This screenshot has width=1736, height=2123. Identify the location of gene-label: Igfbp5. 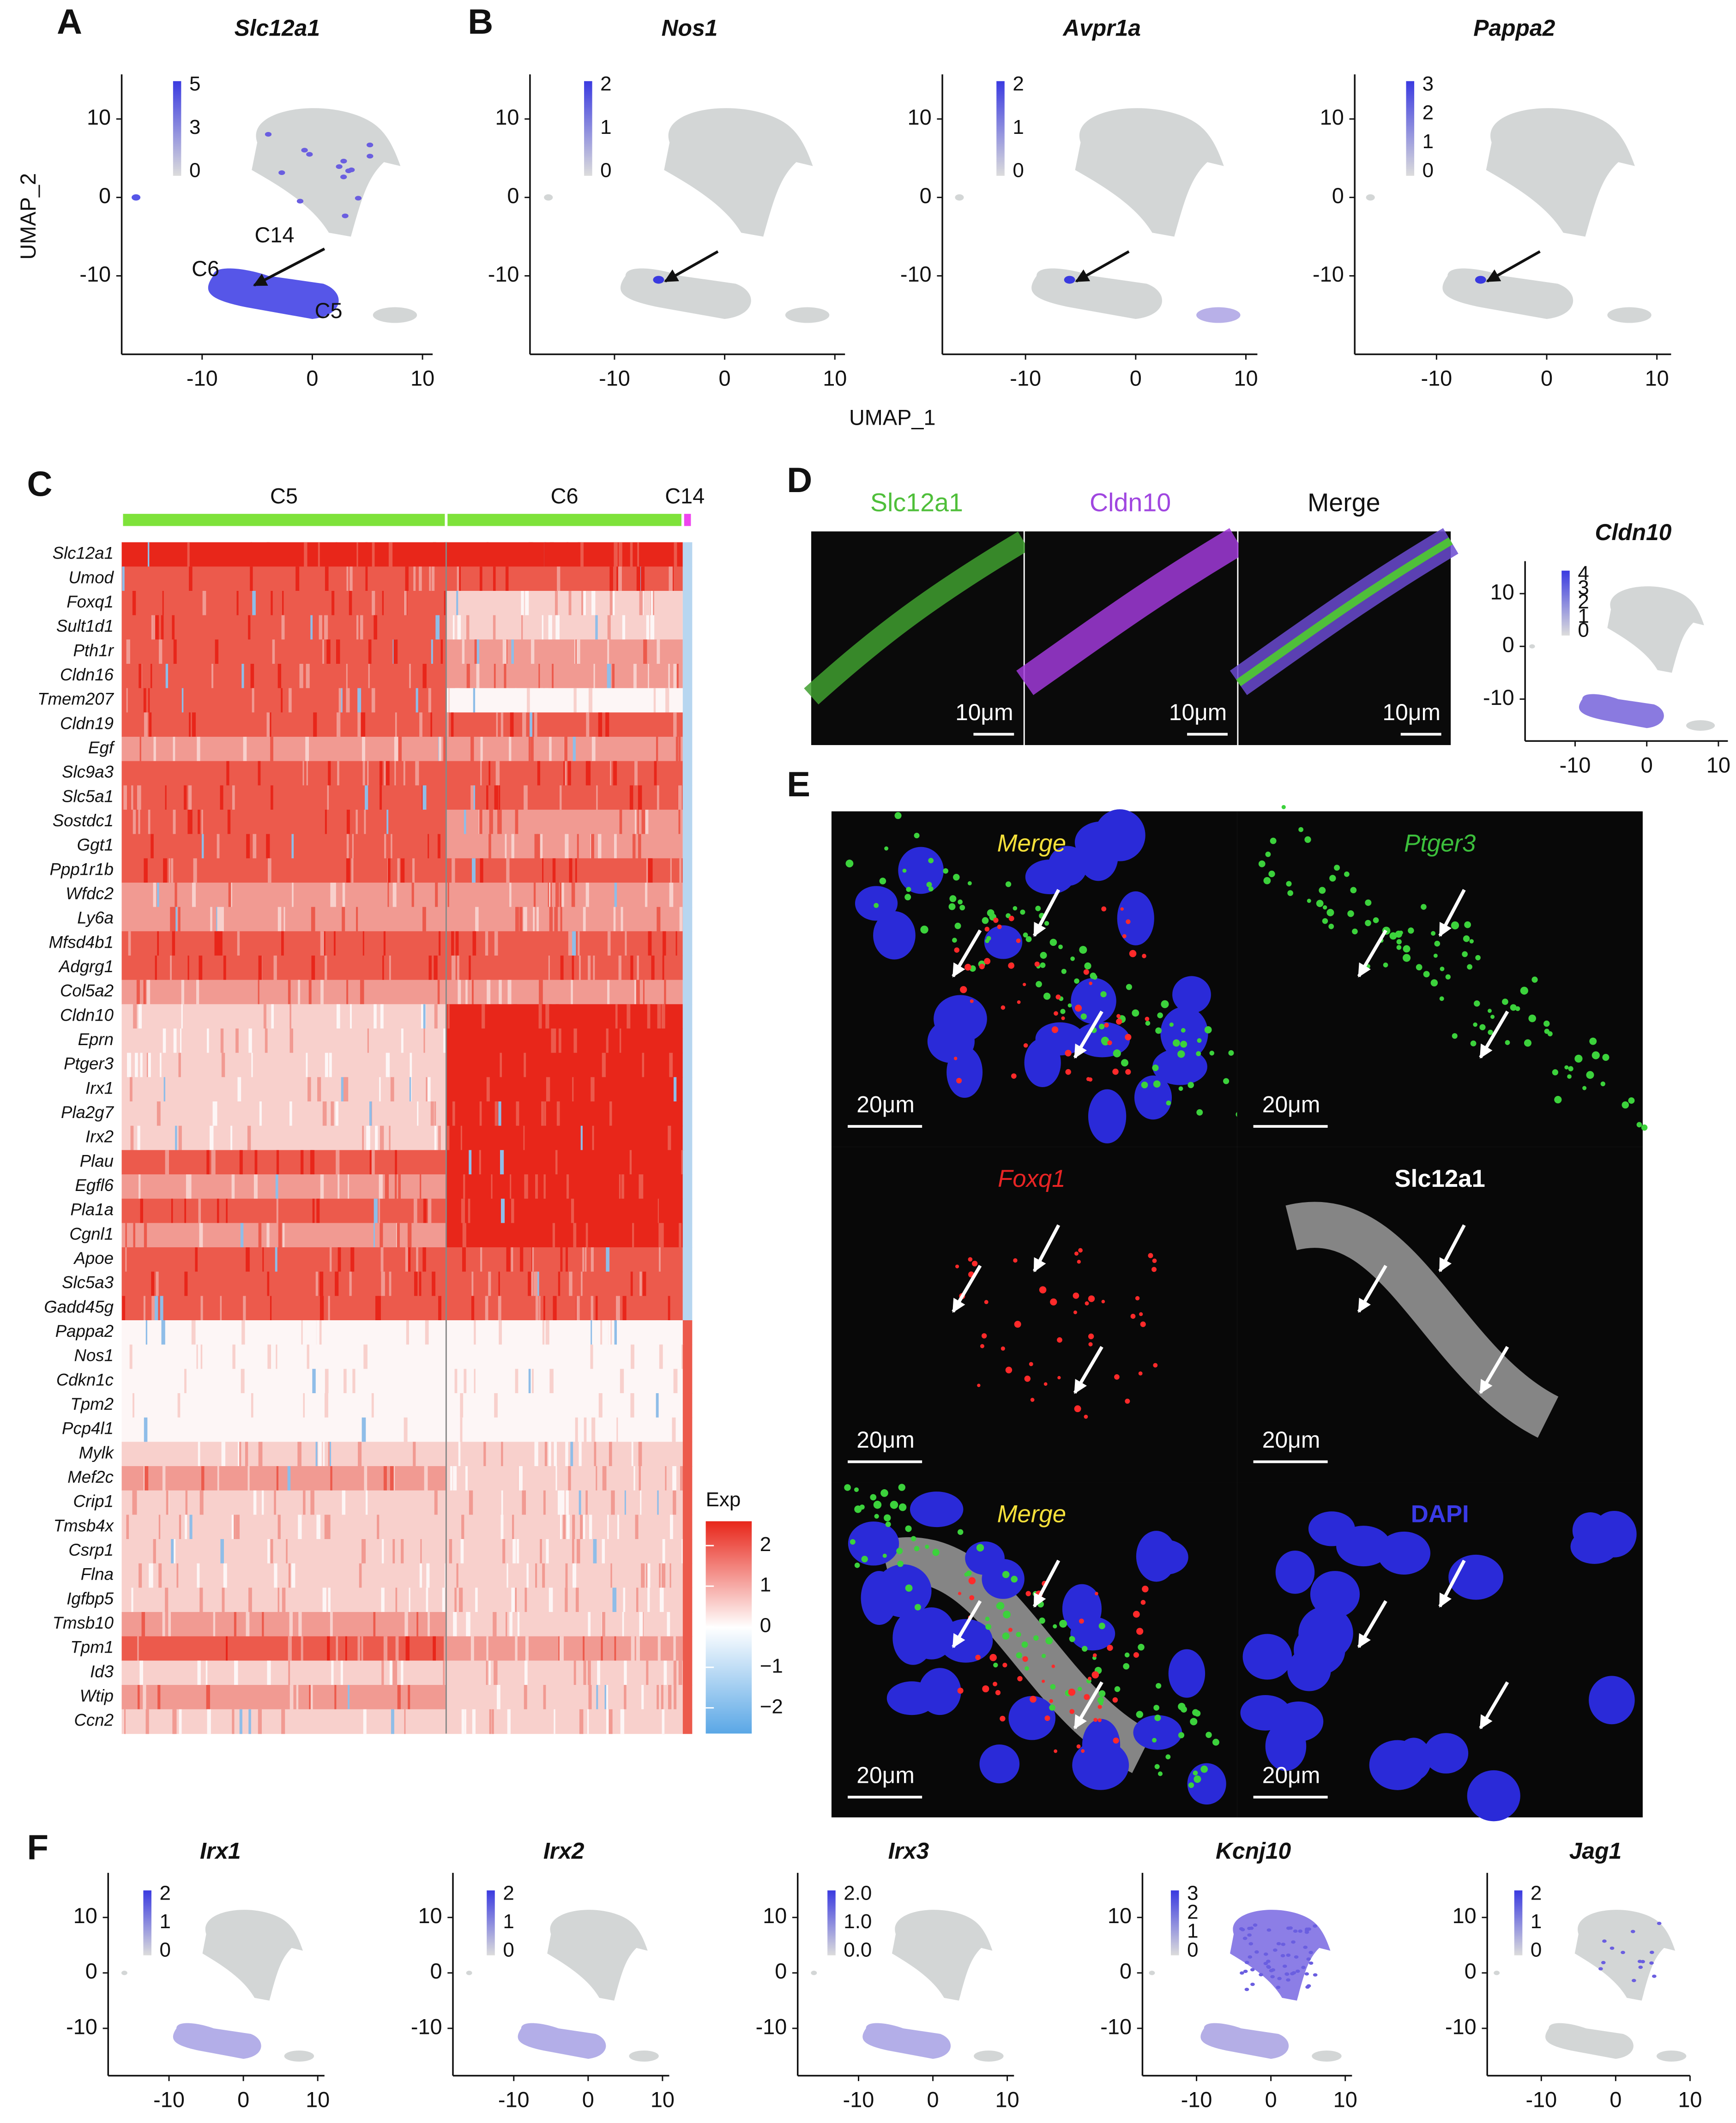
(90, 1598).